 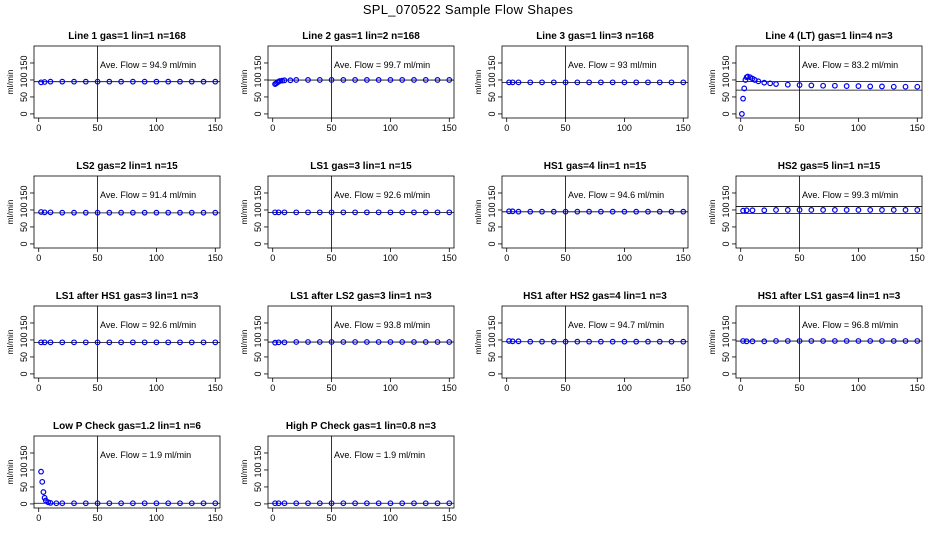 I want to click on panel-5-xtick-label-3: 150, so click(x=215, y=258).